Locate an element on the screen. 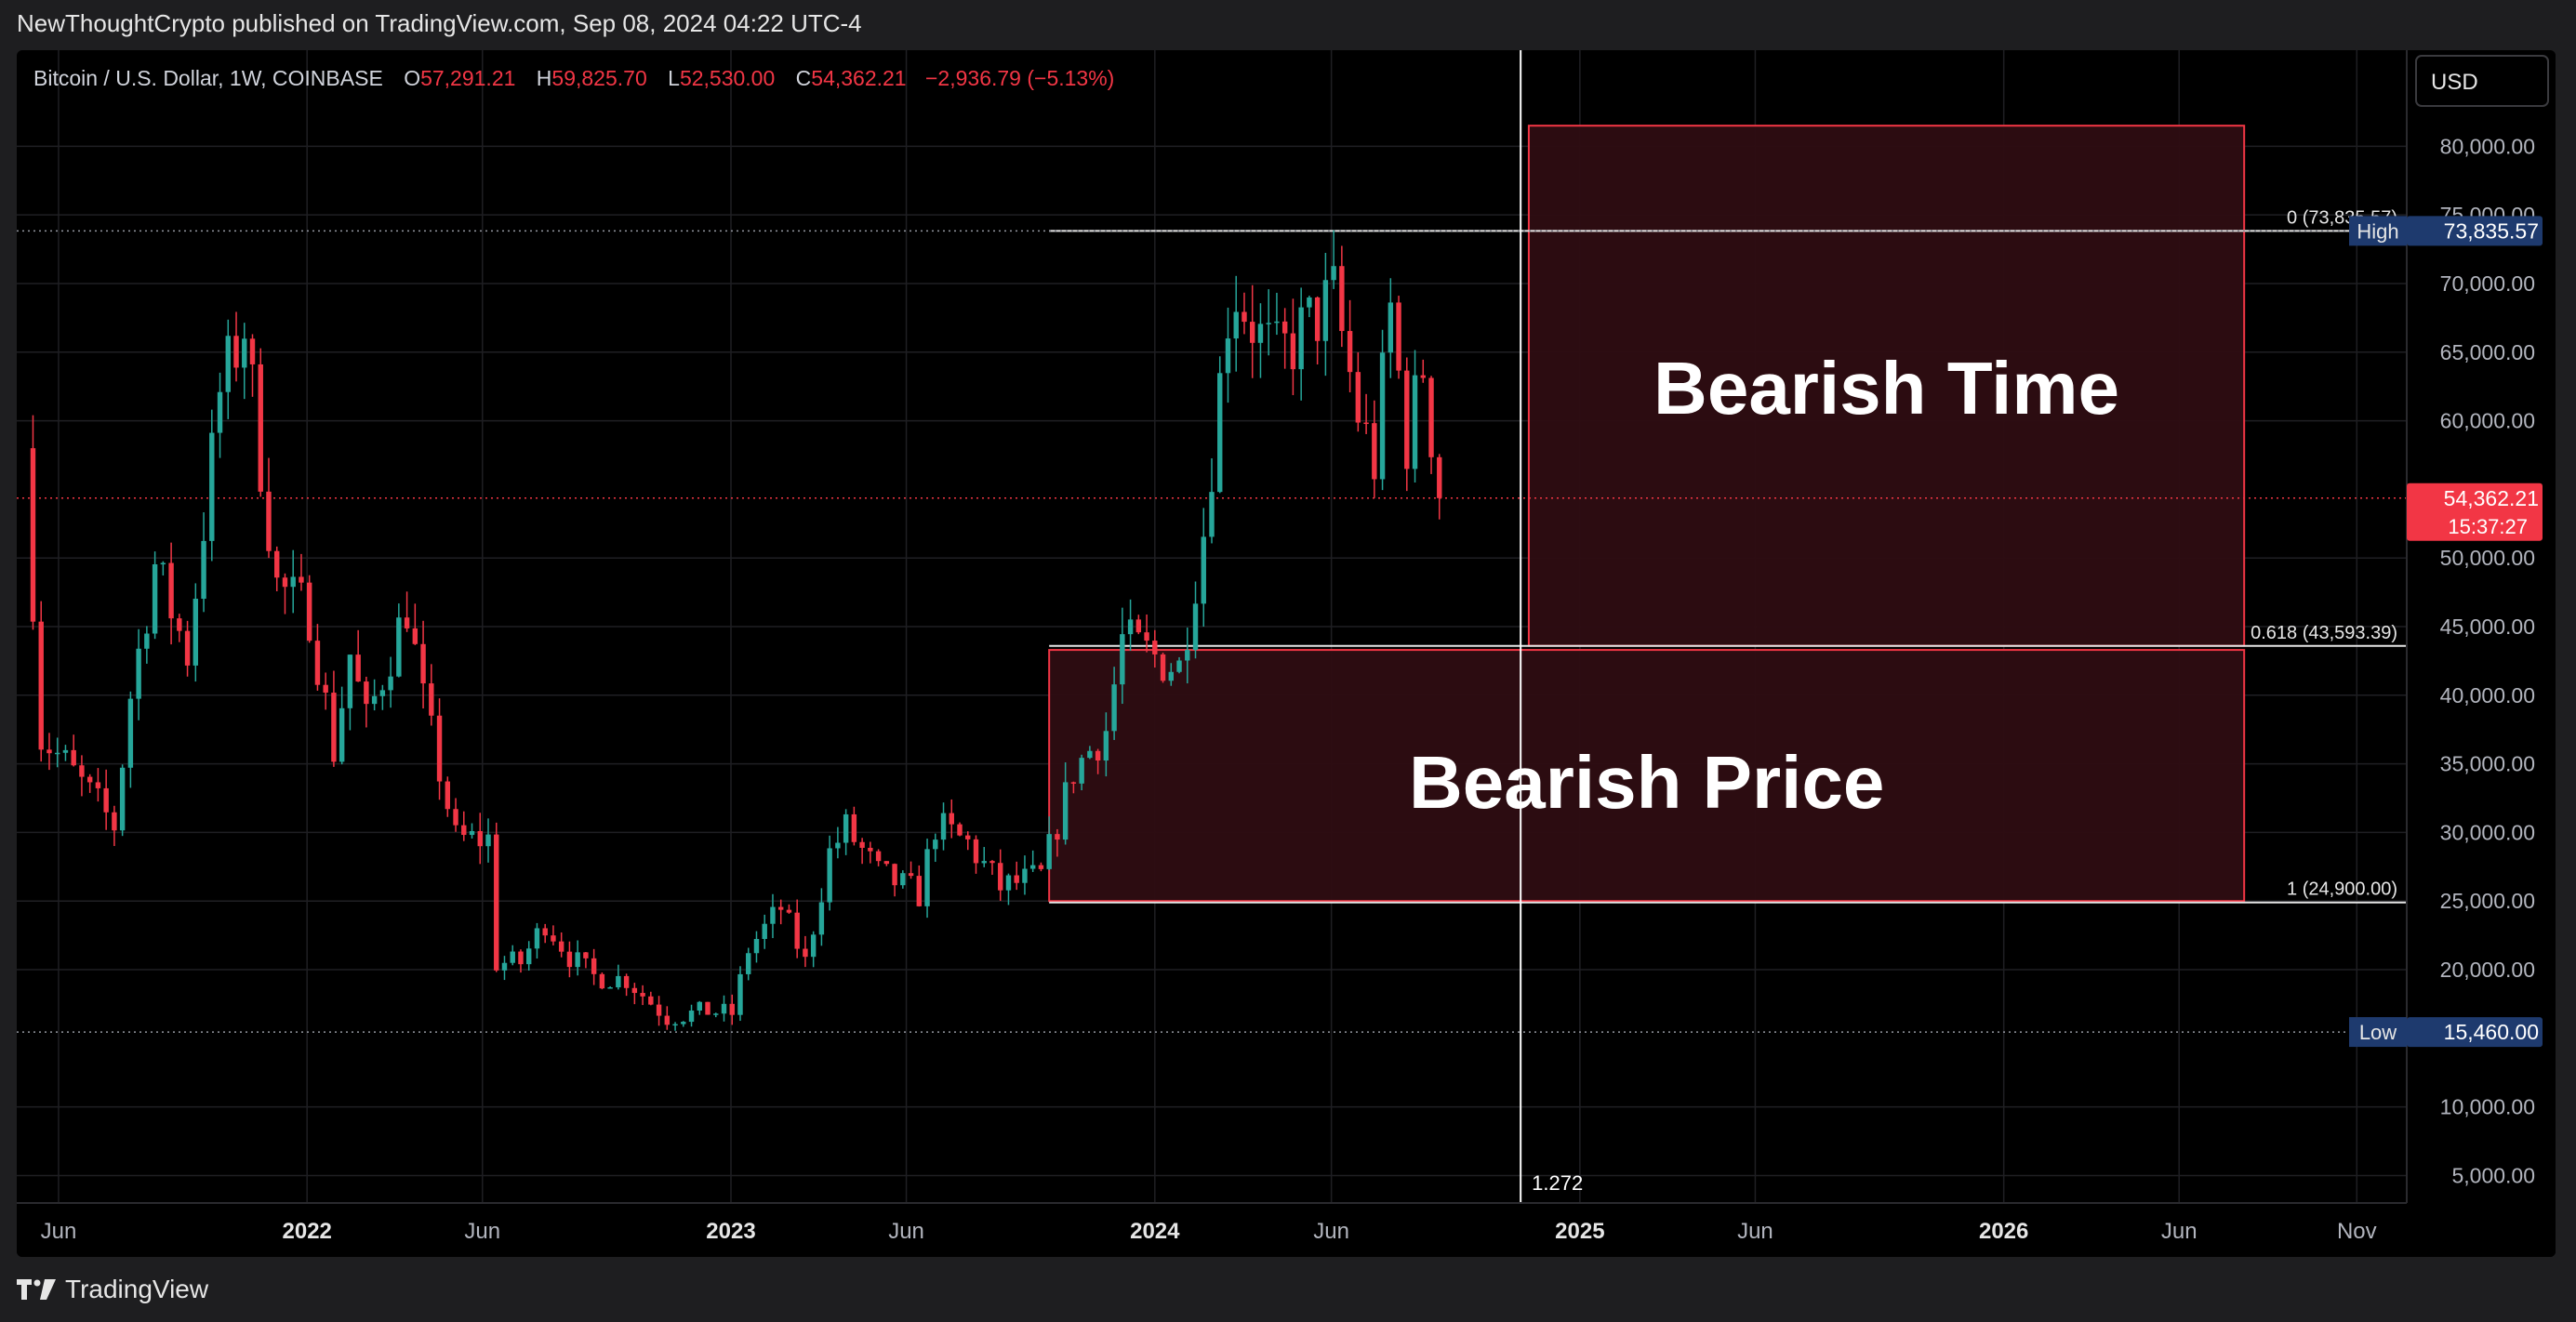 This screenshot has height=1322, width=2576. price-tick-label: 30,000.00 is located at coordinates (2487, 832).